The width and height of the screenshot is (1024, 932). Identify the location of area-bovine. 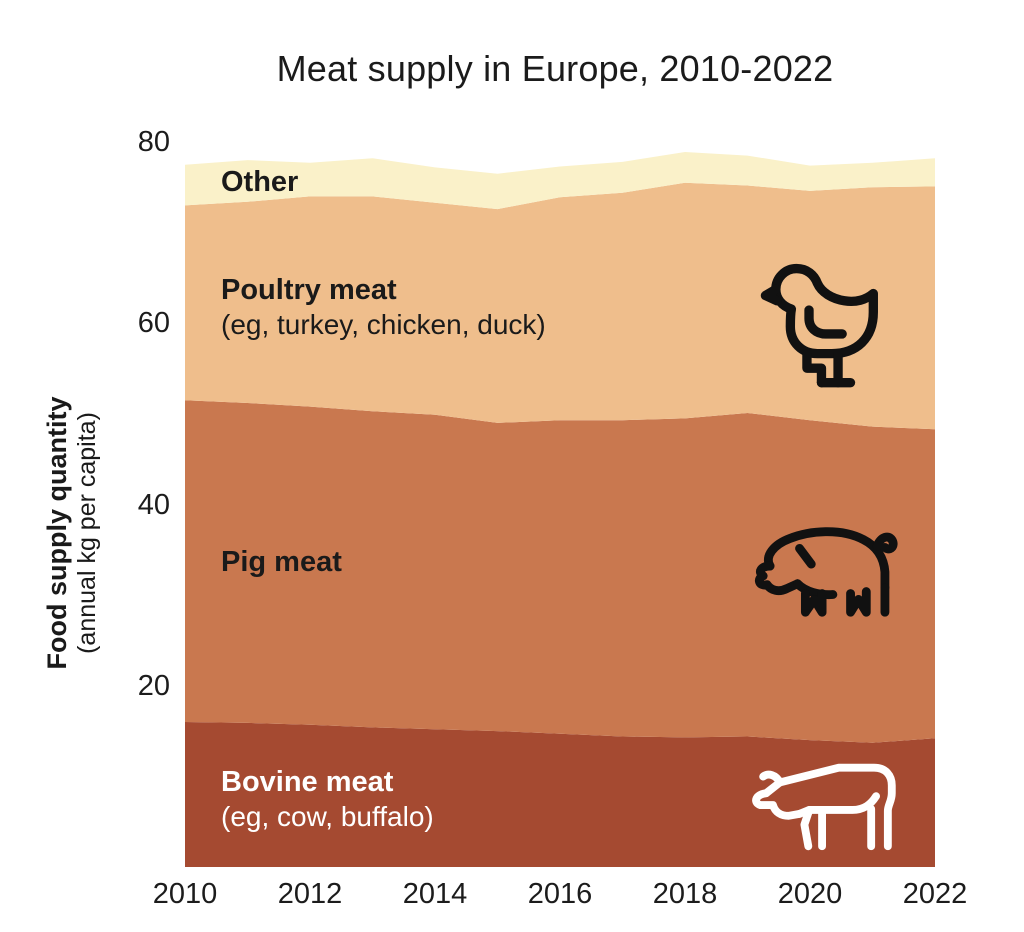
(560, 794).